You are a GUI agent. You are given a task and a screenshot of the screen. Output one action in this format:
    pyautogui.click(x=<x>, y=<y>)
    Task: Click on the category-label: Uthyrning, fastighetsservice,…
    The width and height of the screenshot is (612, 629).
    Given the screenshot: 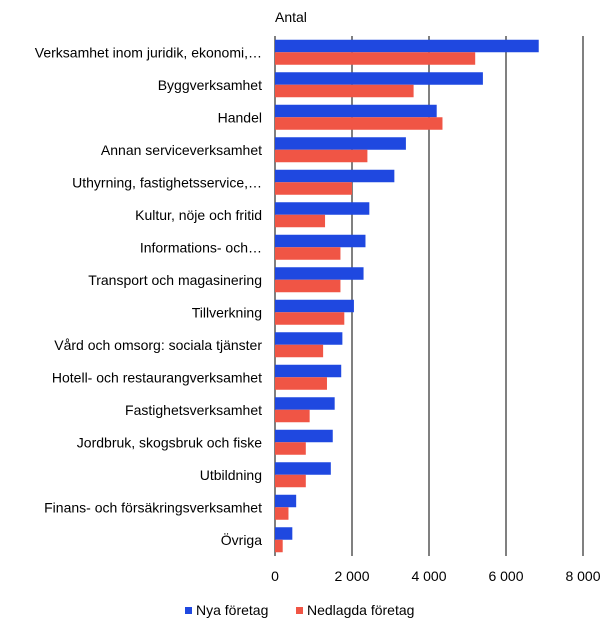 What is the action you would take?
    pyautogui.click(x=167, y=182)
    